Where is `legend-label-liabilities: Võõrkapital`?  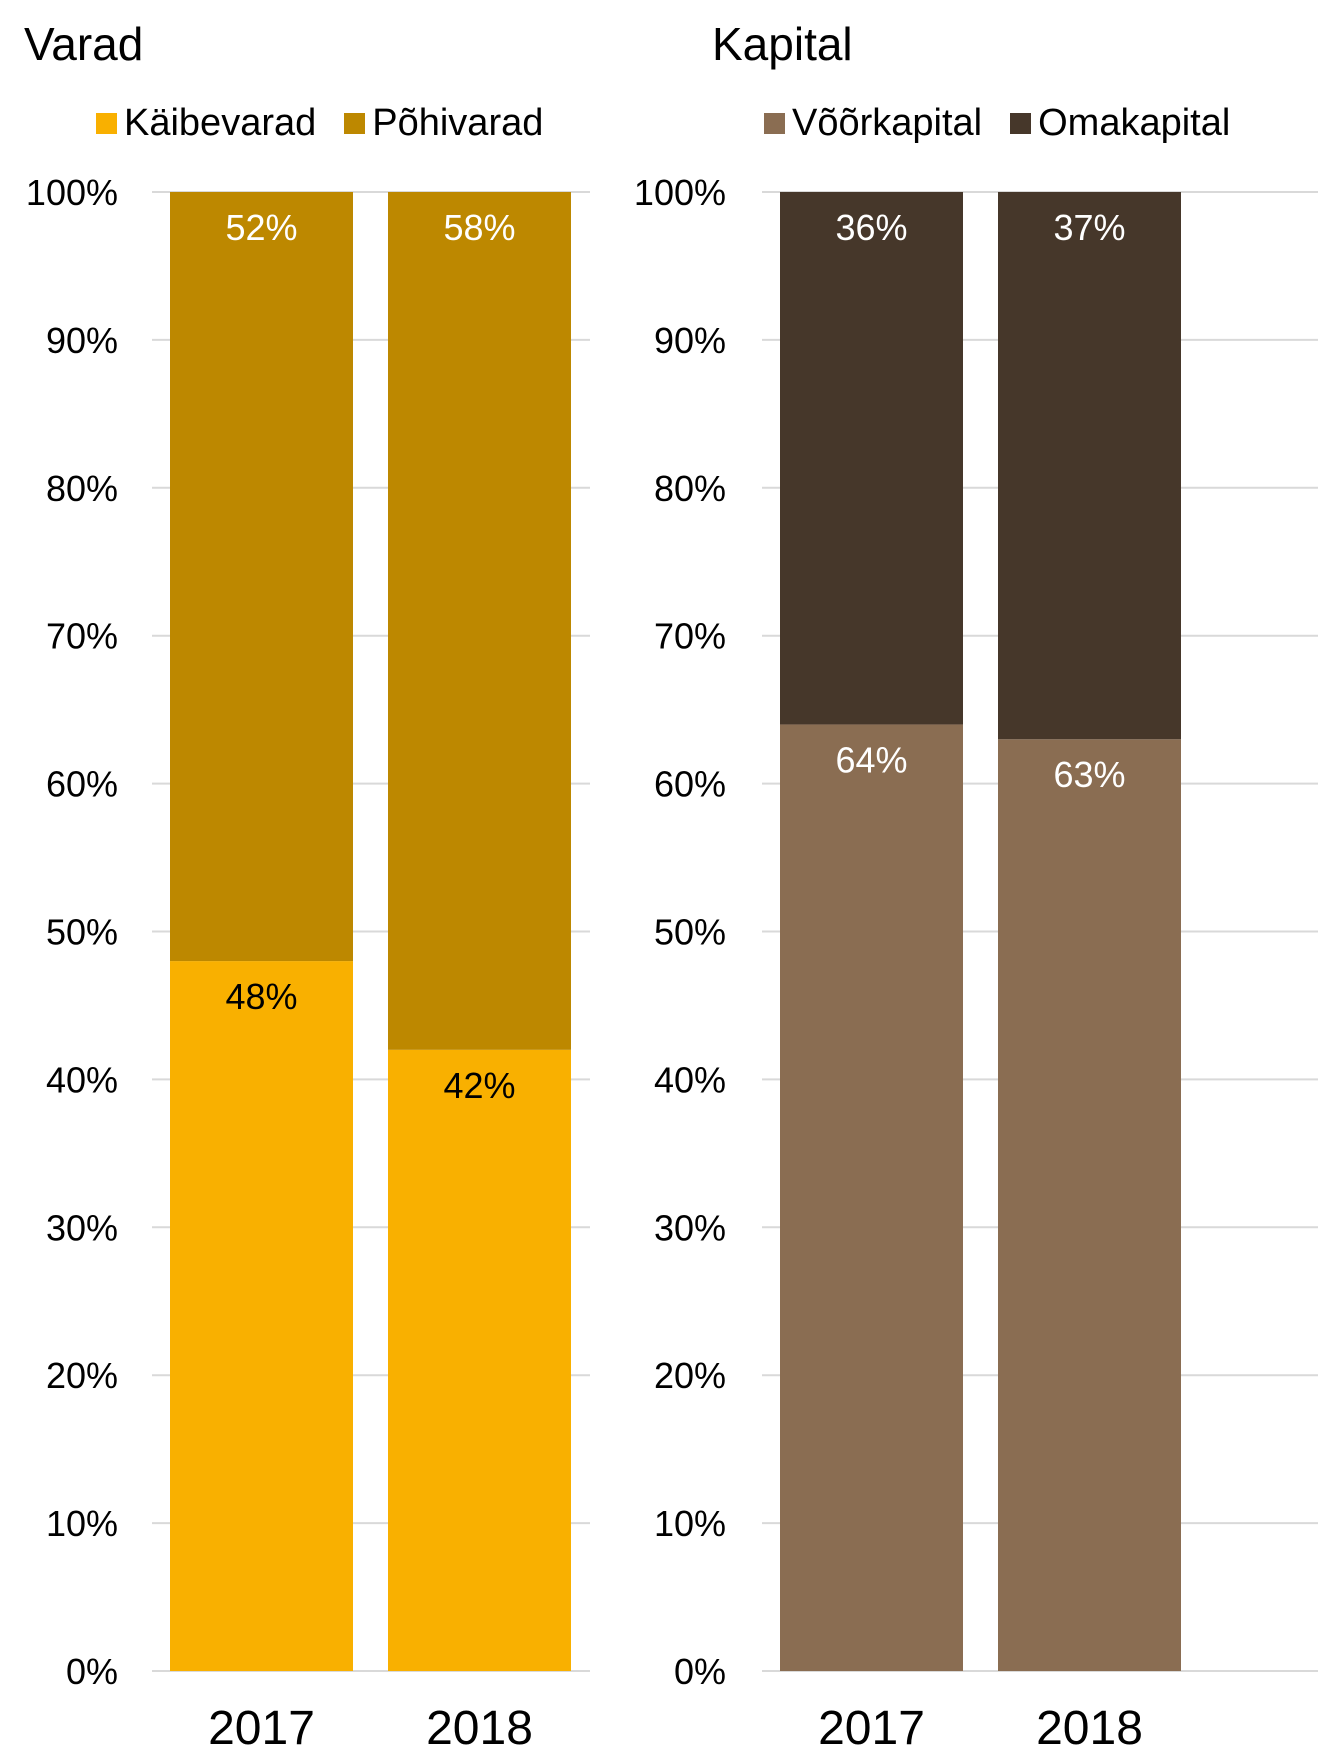 legend-label-liabilities: Võõrkapital is located at coordinates (887, 122).